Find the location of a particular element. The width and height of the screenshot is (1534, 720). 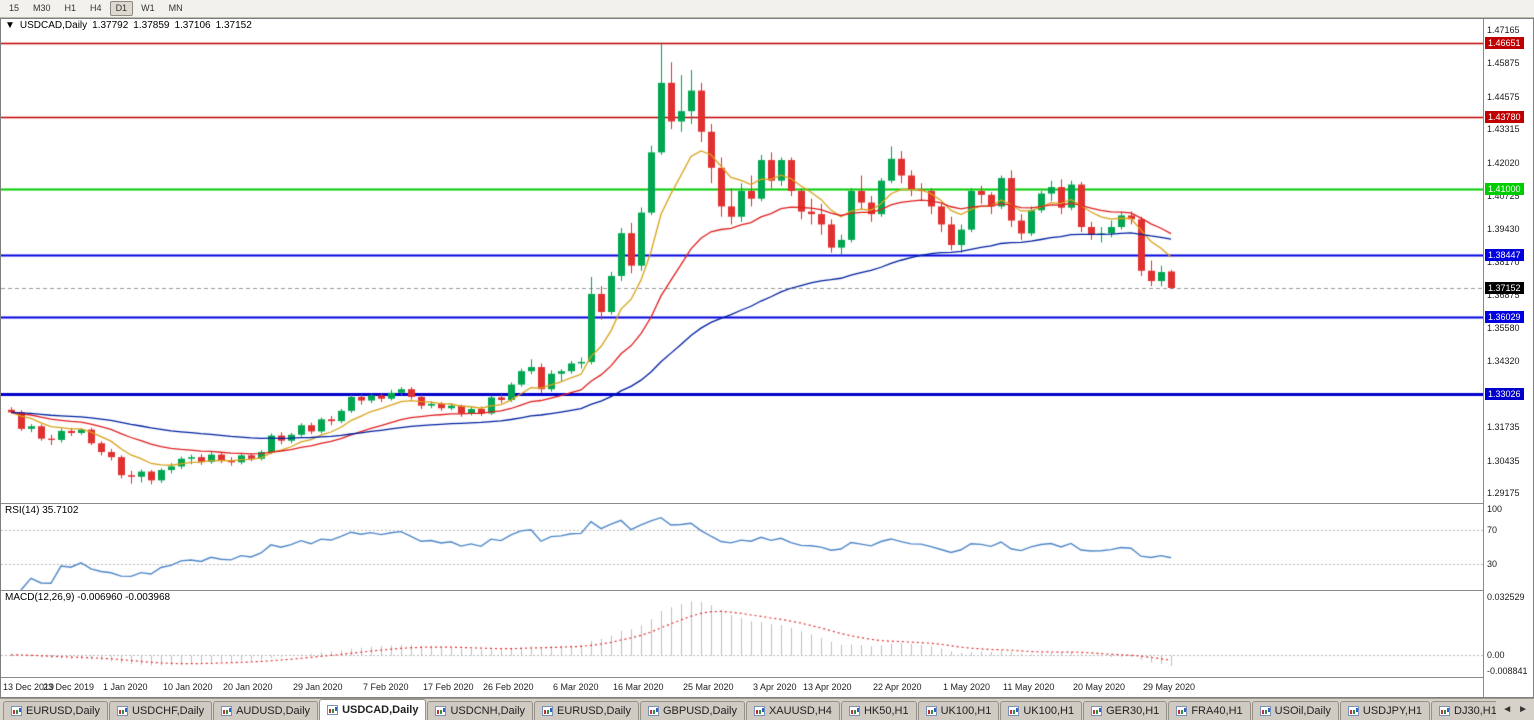

chart-tab-dj30-h1: DJ30,H1 is located at coordinates (1464, 710).